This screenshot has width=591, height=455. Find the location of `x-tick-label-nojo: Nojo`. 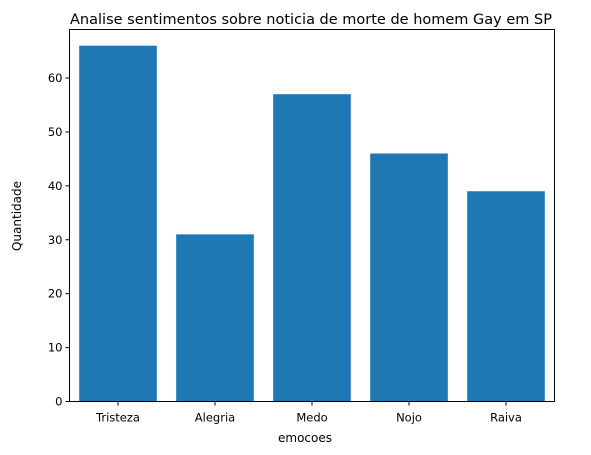

x-tick-label-nojo: Nojo is located at coordinates (409, 418).